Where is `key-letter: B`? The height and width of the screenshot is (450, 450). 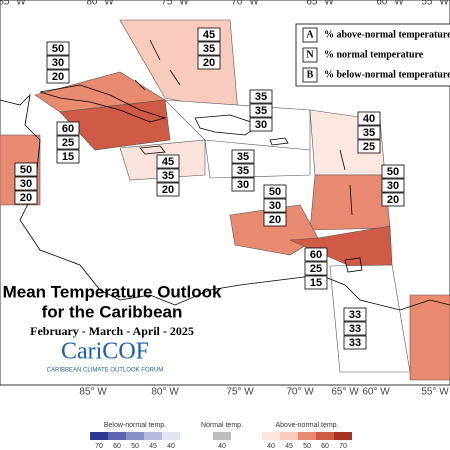
key-letter: B is located at coordinates (310, 74).